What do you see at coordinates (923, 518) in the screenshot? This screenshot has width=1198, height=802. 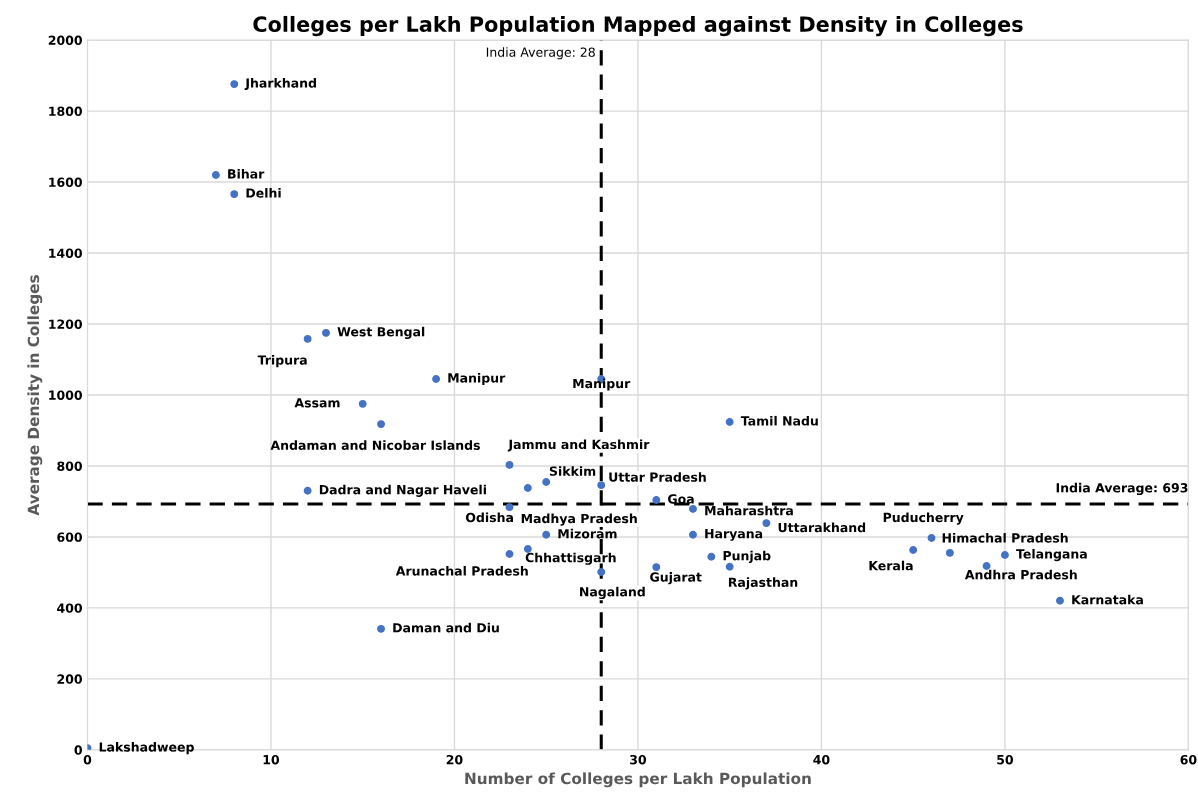 I see `annotation: Puducherry` at bounding box center [923, 518].